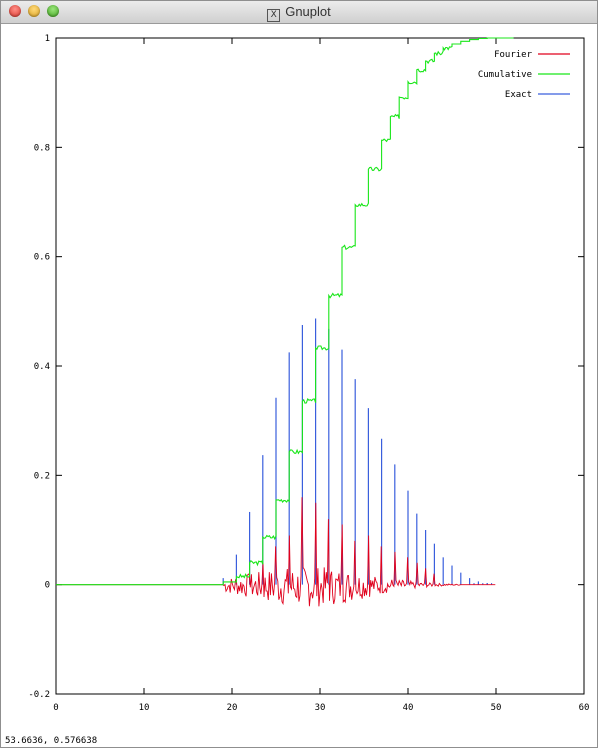 The width and height of the screenshot is (598, 748). I want to click on x-tick-label: 0, so click(55, 708).